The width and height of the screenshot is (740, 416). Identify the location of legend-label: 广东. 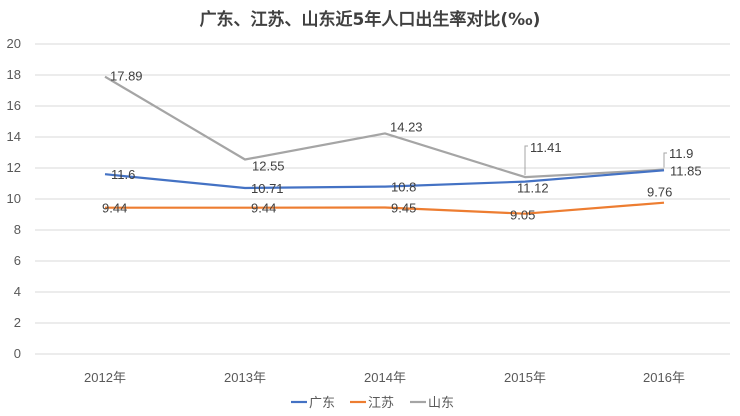
(322, 403).